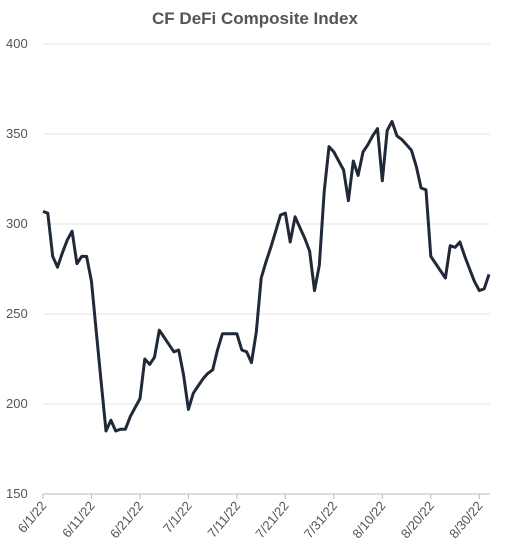 The image size is (511, 556). I want to click on y-tick-label: 350, so click(17, 133).